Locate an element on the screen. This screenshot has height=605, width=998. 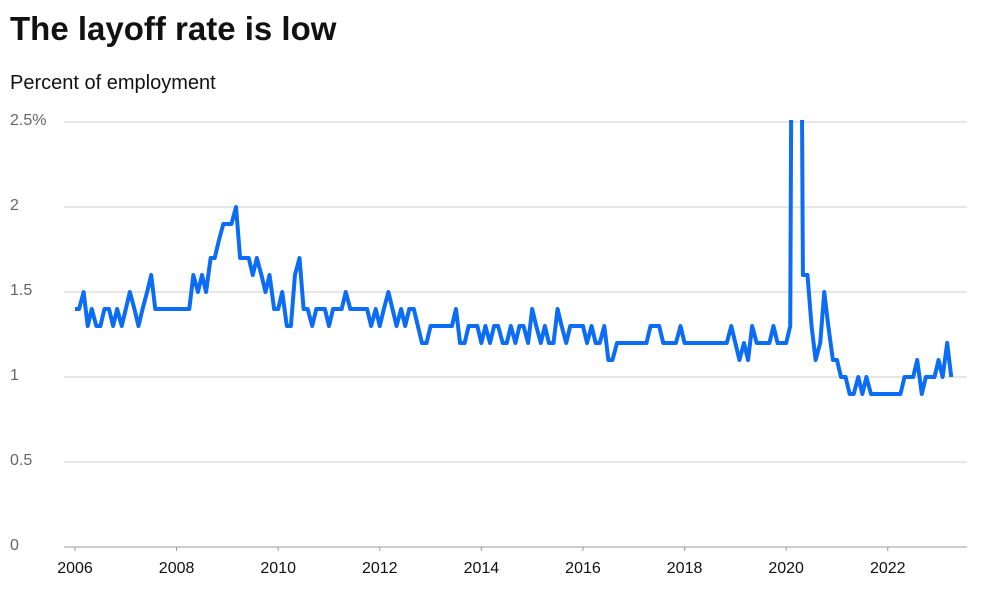
x-tick-label: 2014 is located at coordinates (482, 568).